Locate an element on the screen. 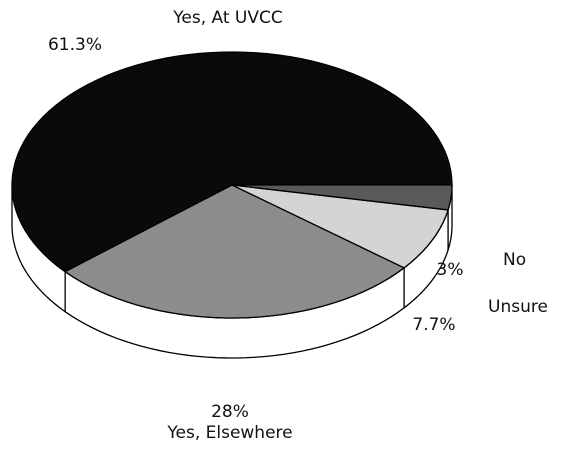 This screenshot has height=467, width=578. value-label: 3% is located at coordinates (450, 270).